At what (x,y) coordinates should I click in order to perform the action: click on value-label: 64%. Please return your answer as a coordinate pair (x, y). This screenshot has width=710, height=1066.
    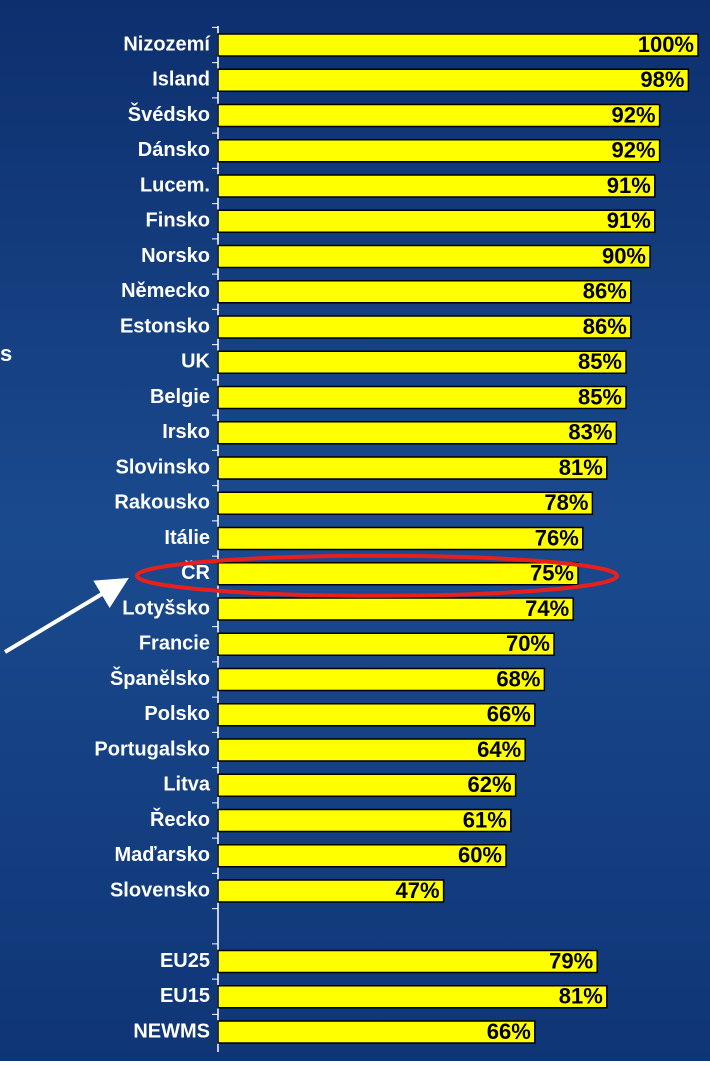
    Looking at the image, I should click on (499, 749).